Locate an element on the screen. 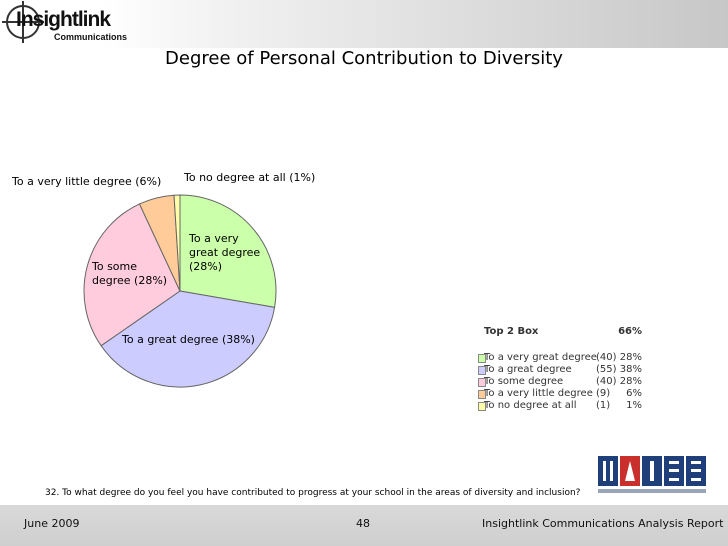 This screenshot has width=728, height=546. pie-slice-label-5: To no degree at all (1%) is located at coordinates (249, 177).